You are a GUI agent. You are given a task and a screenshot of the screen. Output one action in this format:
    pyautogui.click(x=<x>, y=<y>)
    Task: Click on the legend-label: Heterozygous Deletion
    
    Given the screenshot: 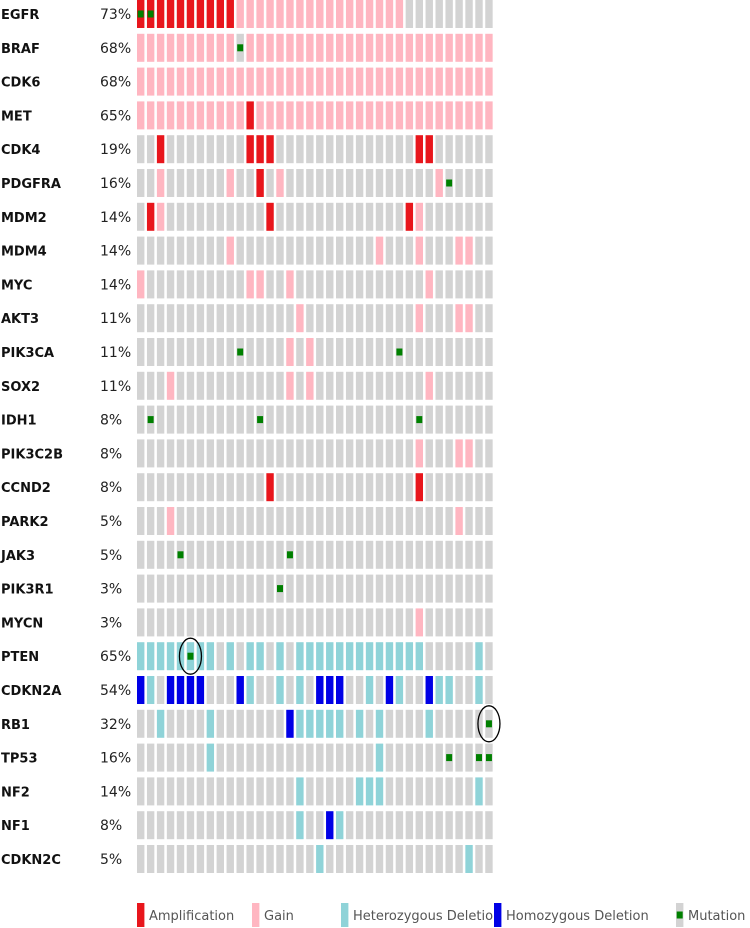 What is the action you would take?
    pyautogui.click(x=427, y=916)
    